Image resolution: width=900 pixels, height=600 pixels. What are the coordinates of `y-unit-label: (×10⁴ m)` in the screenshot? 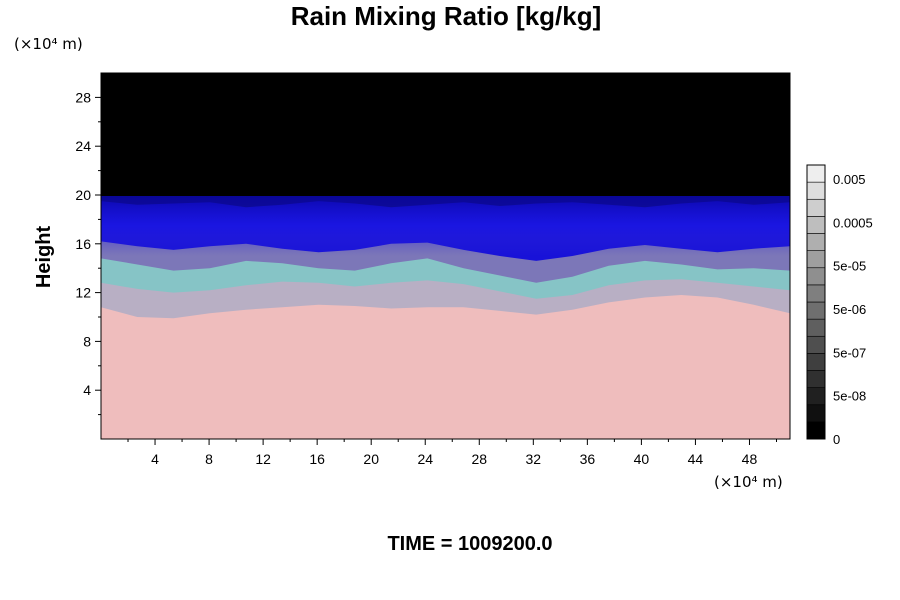 It's located at (48, 44).